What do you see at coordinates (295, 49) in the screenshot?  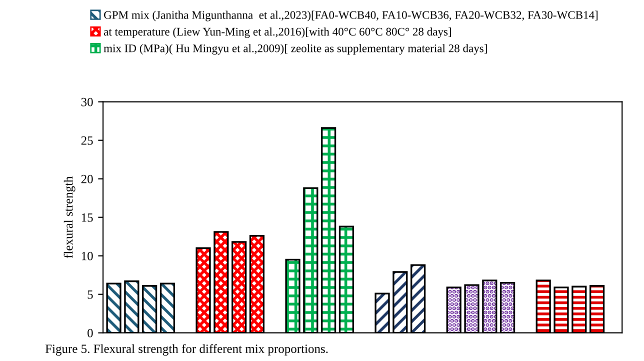 I see `legend-label: mix ID (MPa)( Hu Mingyu et al.,2009)[ zeolite as supplementary material 28 days]` at bounding box center [295, 49].